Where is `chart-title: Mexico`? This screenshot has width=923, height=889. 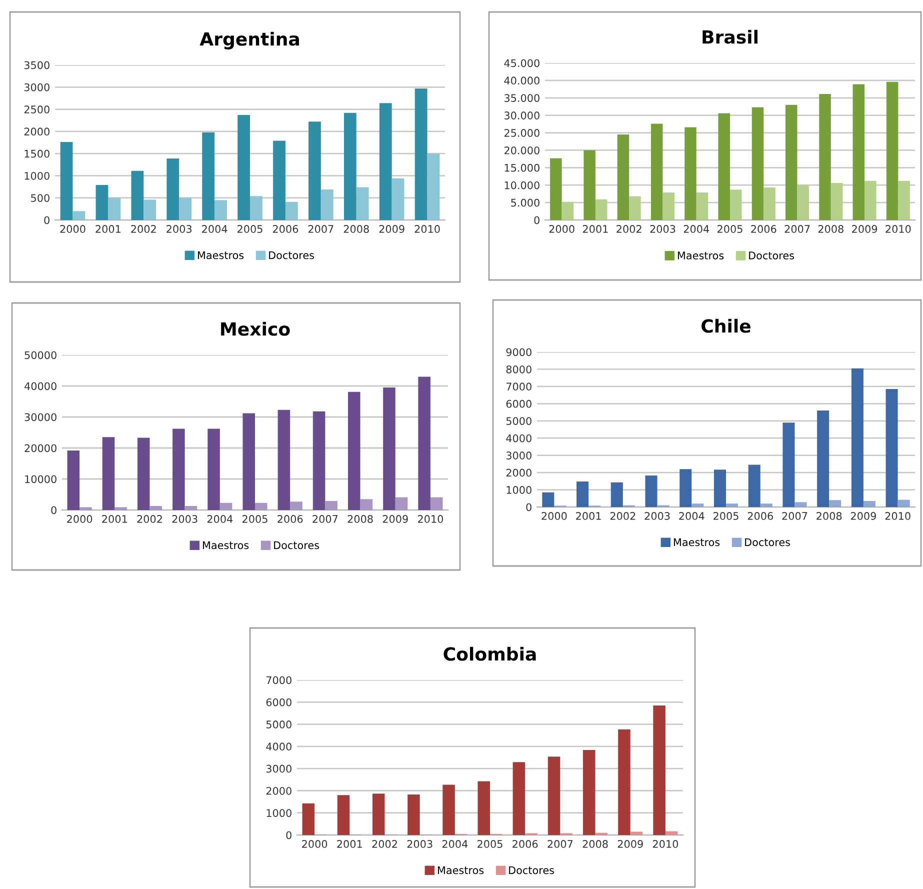
chart-title: Mexico is located at coordinates (255, 329).